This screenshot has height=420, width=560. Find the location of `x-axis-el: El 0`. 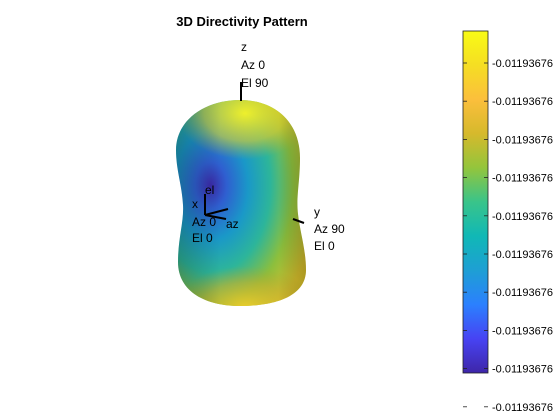

x-axis-el: El 0 is located at coordinates (202, 238).